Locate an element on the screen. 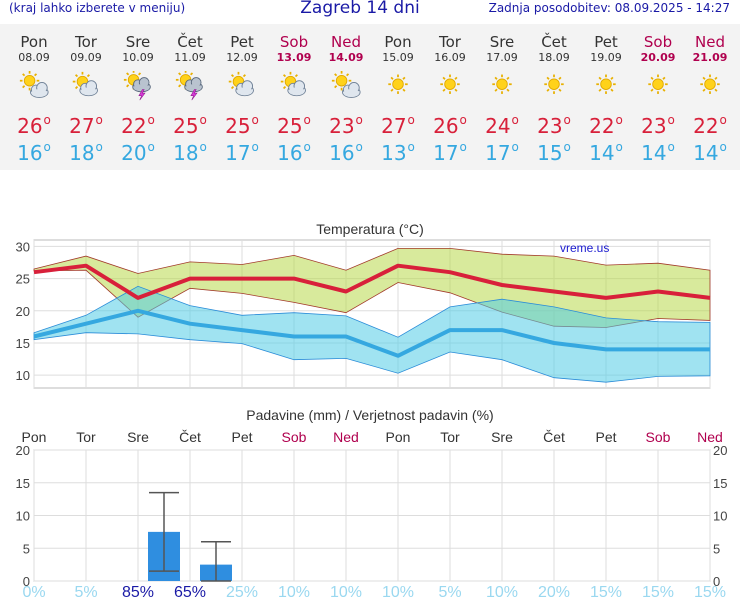 The width and height of the screenshot is (740, 600). forecast-day: Pon 08.09 26o 16o is located at coordinates (34, 95).